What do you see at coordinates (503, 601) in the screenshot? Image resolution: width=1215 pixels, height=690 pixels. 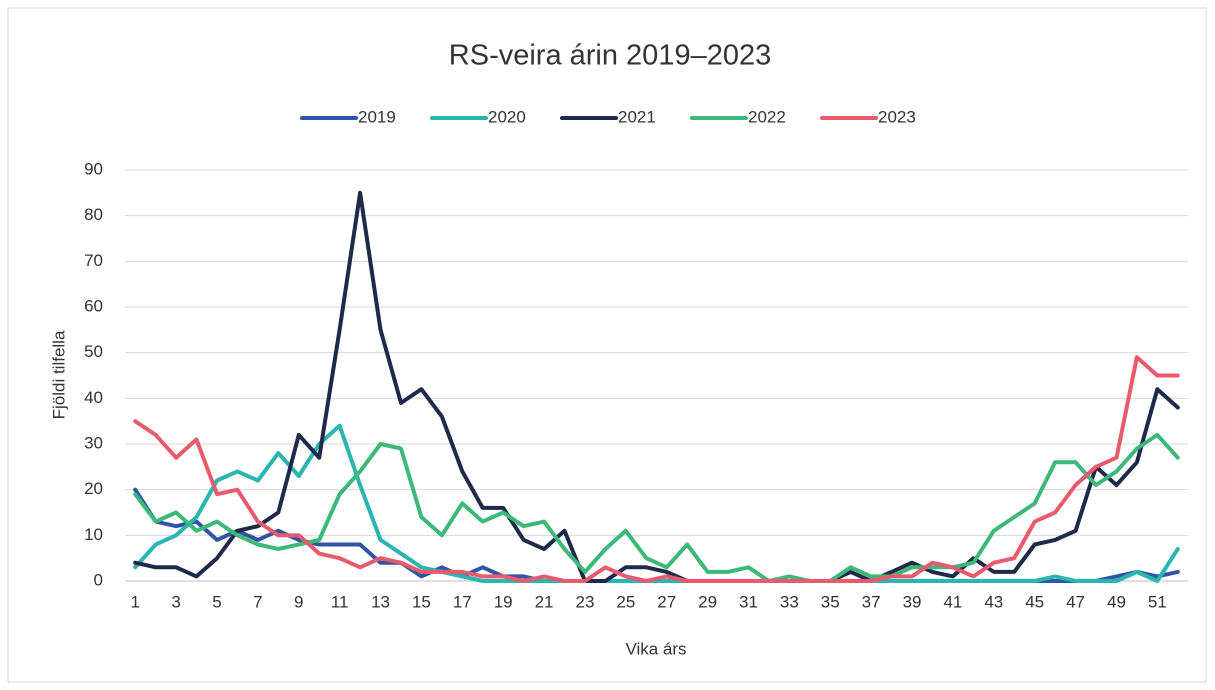 I see `x-tick-label: 19` at bounding box center [503, 601].